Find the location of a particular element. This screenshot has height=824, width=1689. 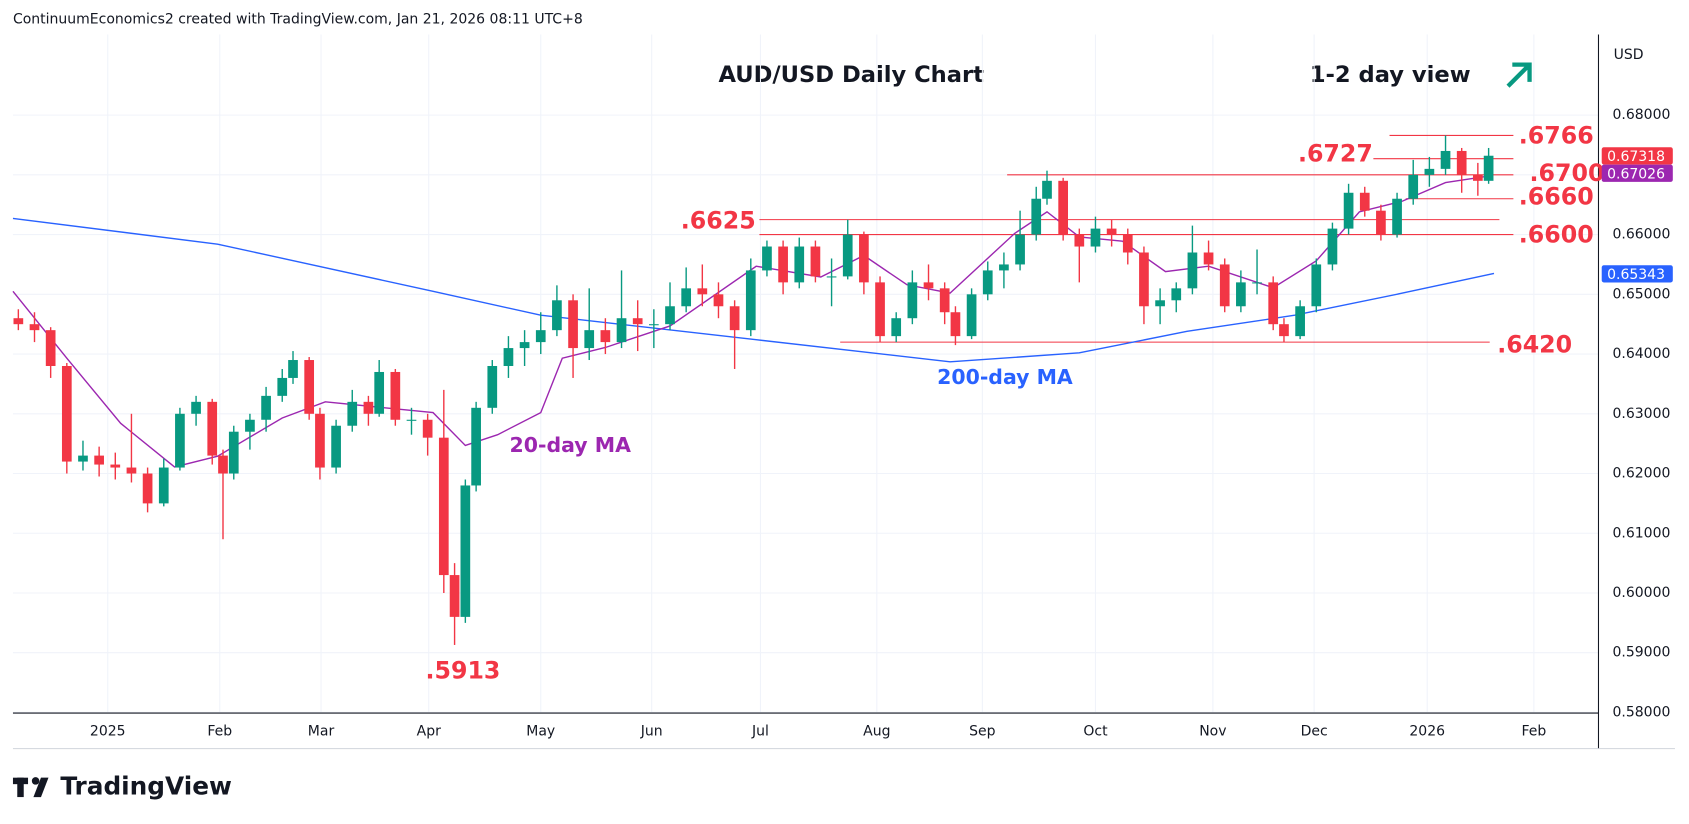

y-tick-label: 0.64000 is located at coordinates (1641, 354).